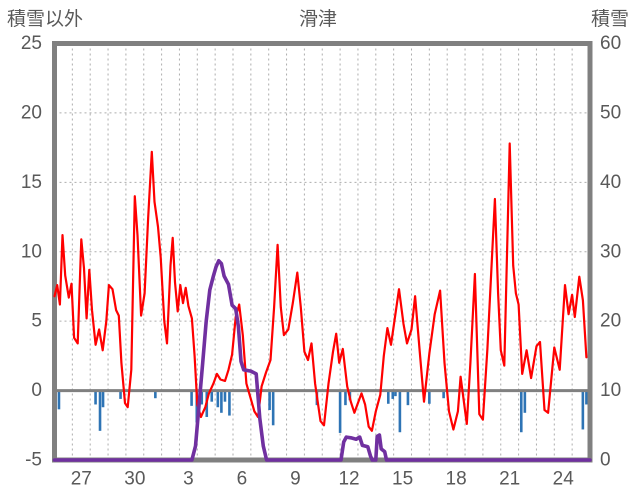 This screenshot has width=636, height=501. What do you see at coordinates (33, 460) in the screenshot?
I see `left-tick-label: -5` at bounding box center [33, 460].